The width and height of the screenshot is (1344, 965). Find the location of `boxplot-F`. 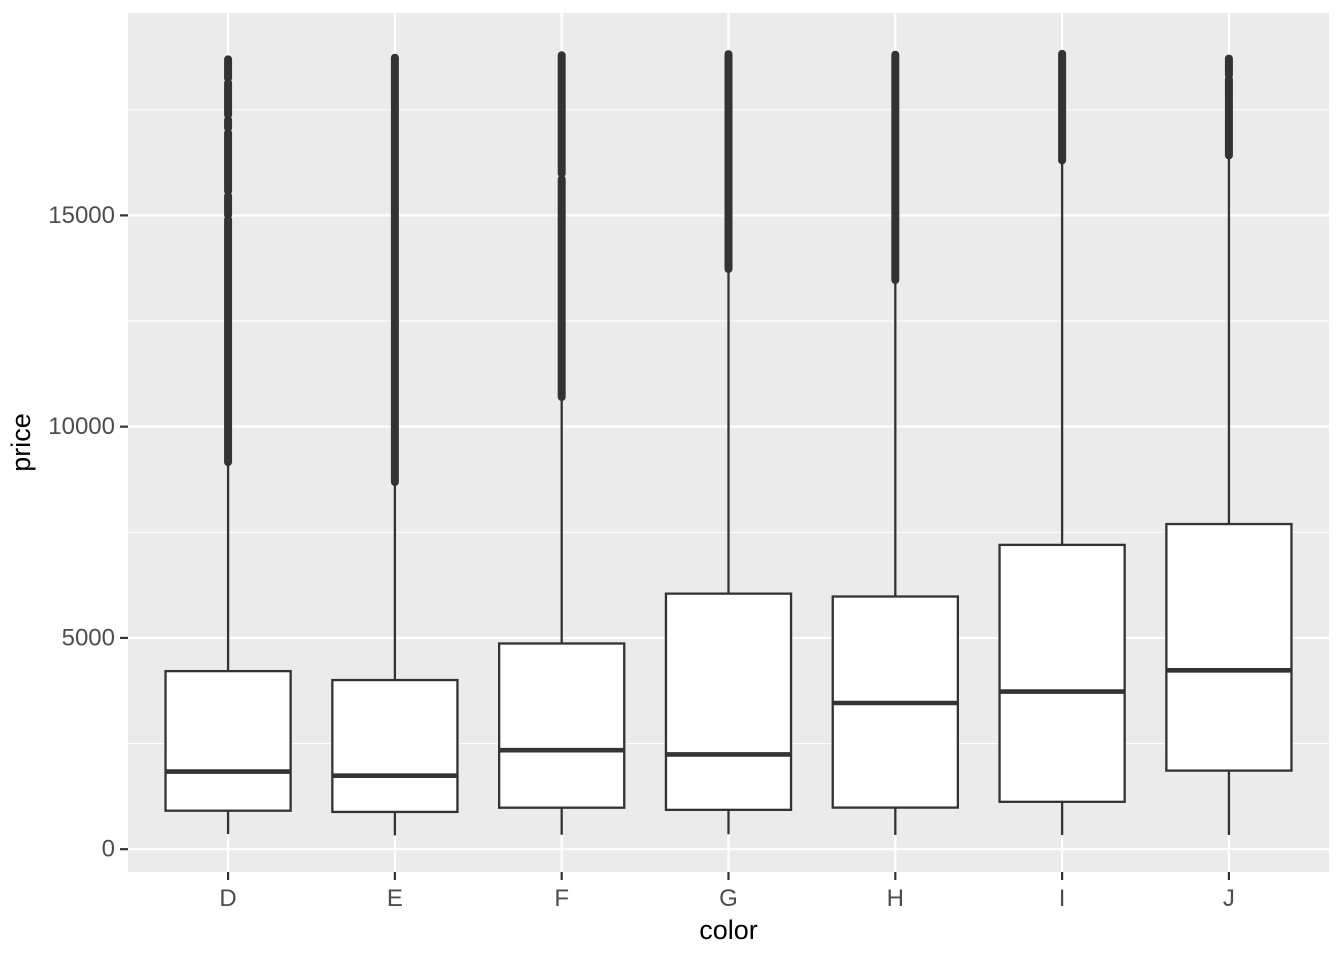

boxplot-F is located at coordinates (561, 443).